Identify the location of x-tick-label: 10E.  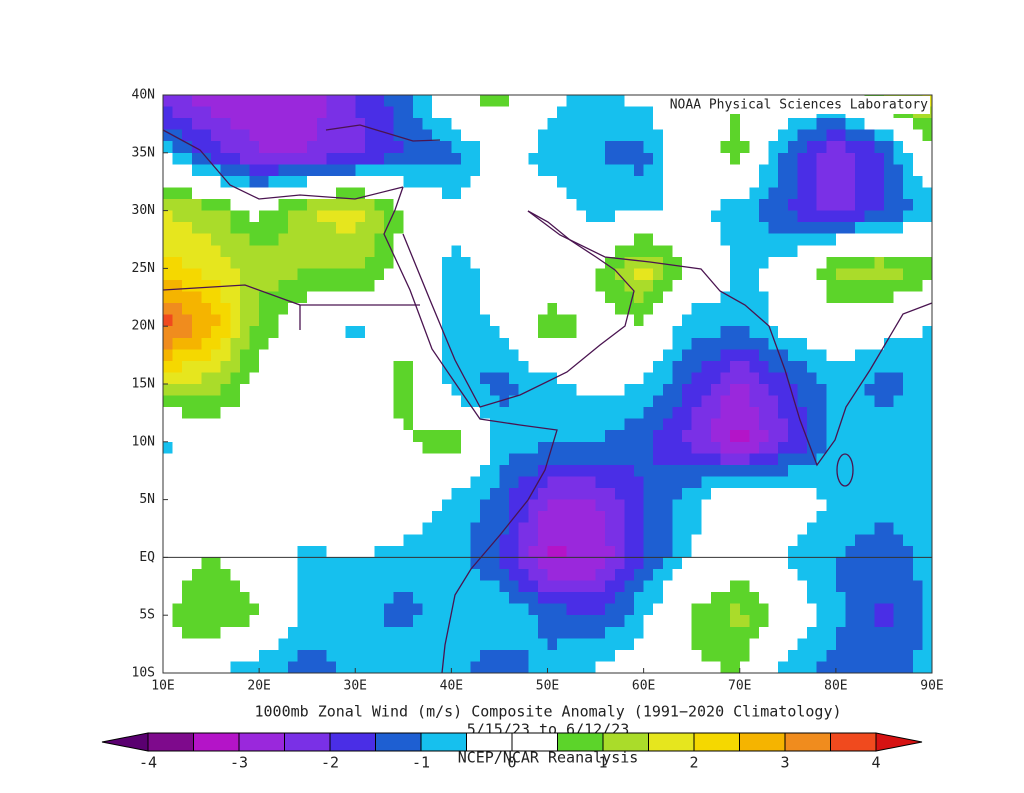
(162, 686).